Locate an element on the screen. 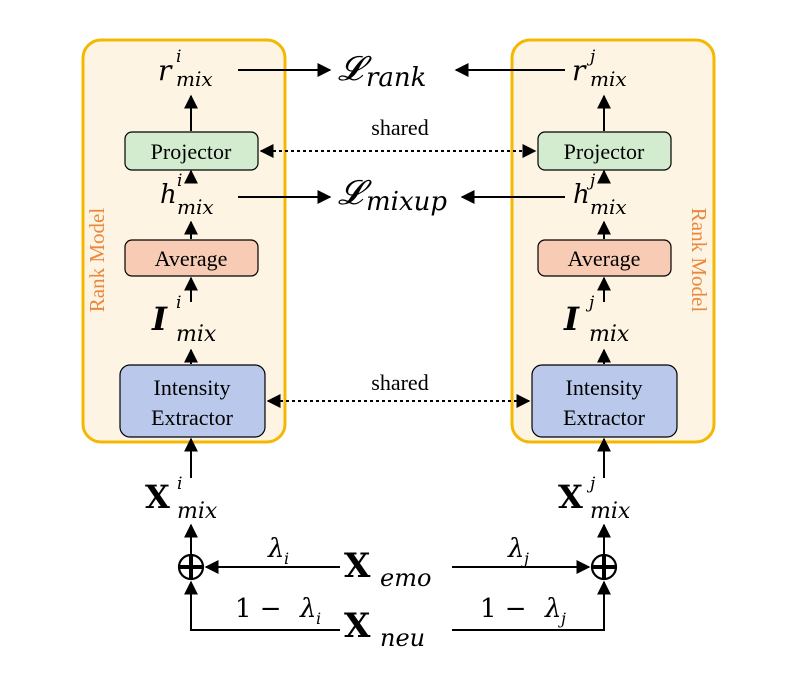 The width and height of the screenshot is (802, 682). right-h-mix: h j mix is located at coordinates (600, 195).